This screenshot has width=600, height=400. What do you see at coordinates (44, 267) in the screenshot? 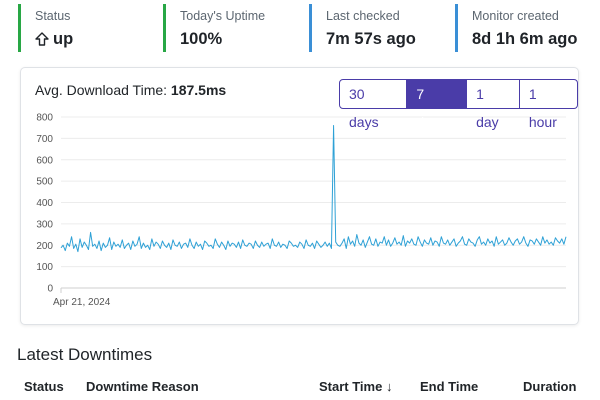
I see `y-tick-label: 100` at bounding box center [44, 267].